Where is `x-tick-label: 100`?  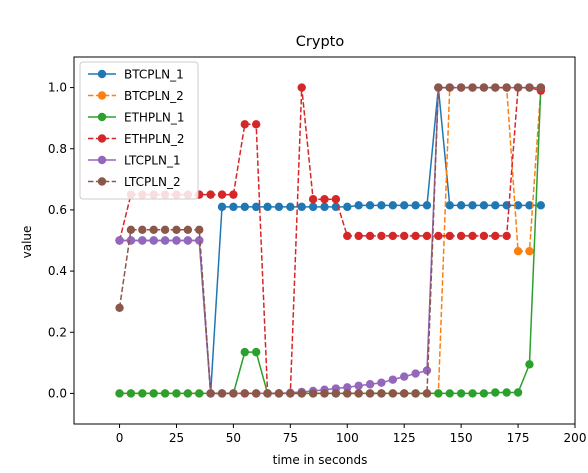 x-tick-label: 100 is located at coordinates (347, 438).